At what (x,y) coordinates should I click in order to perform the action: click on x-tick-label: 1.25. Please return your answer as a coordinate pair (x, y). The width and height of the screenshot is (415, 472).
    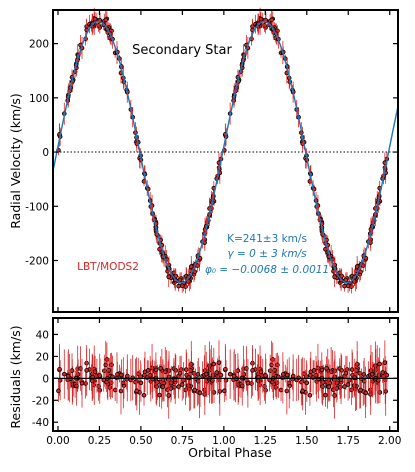
    Looking at the image, I should click on (265, 441).